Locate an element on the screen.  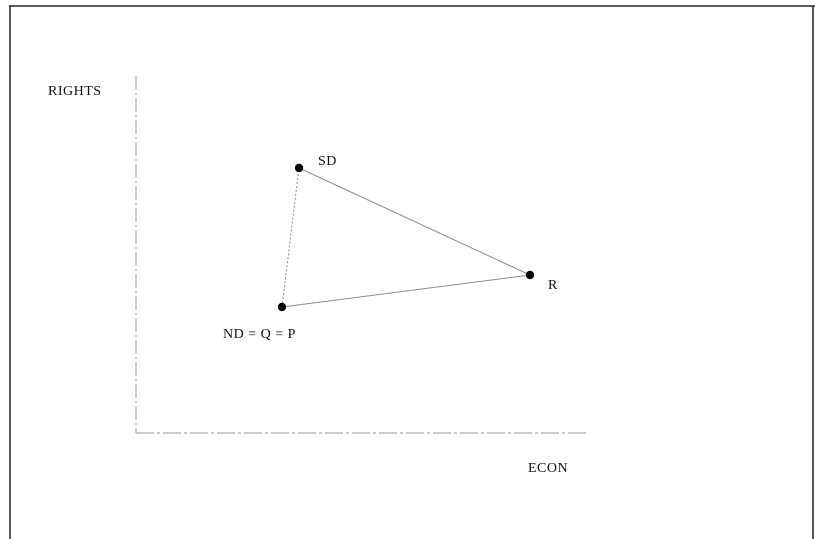
point-label-ndqp: ND = Q = P is located at coordinates (259, 334).